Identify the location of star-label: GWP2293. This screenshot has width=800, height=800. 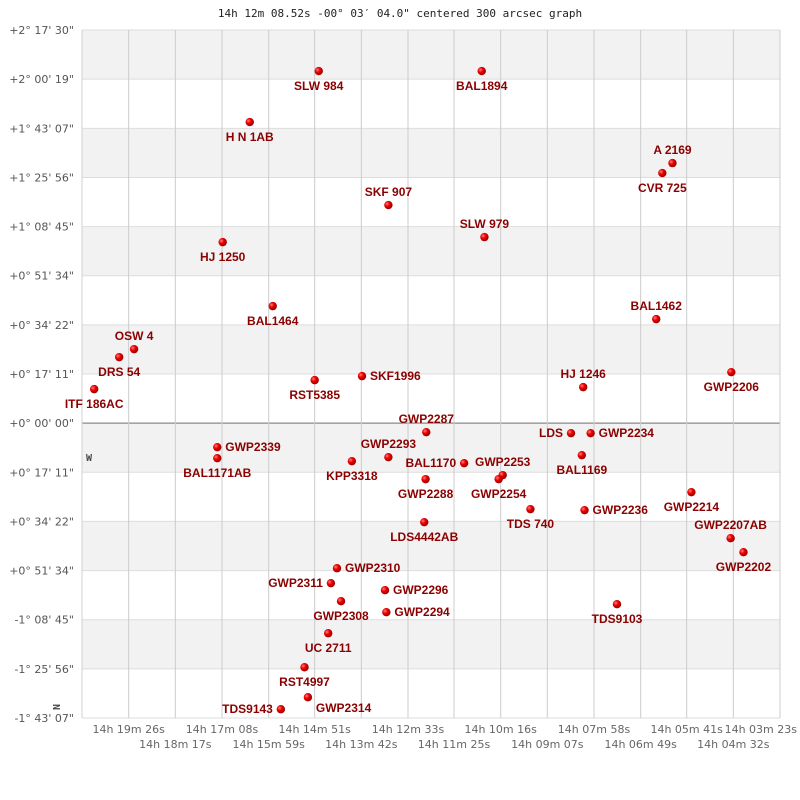
(389, 444).